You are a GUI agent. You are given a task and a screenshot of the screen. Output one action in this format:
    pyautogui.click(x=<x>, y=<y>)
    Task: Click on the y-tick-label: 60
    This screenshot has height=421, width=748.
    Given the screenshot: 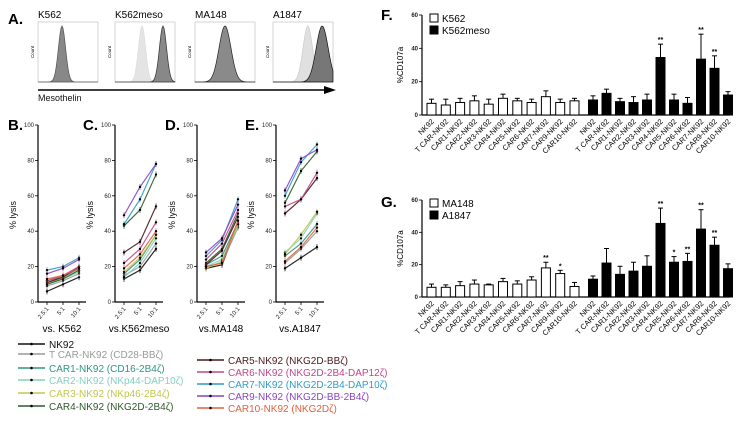 What is the action you would take?
    pyautogui.click(x=107, y=197)
    